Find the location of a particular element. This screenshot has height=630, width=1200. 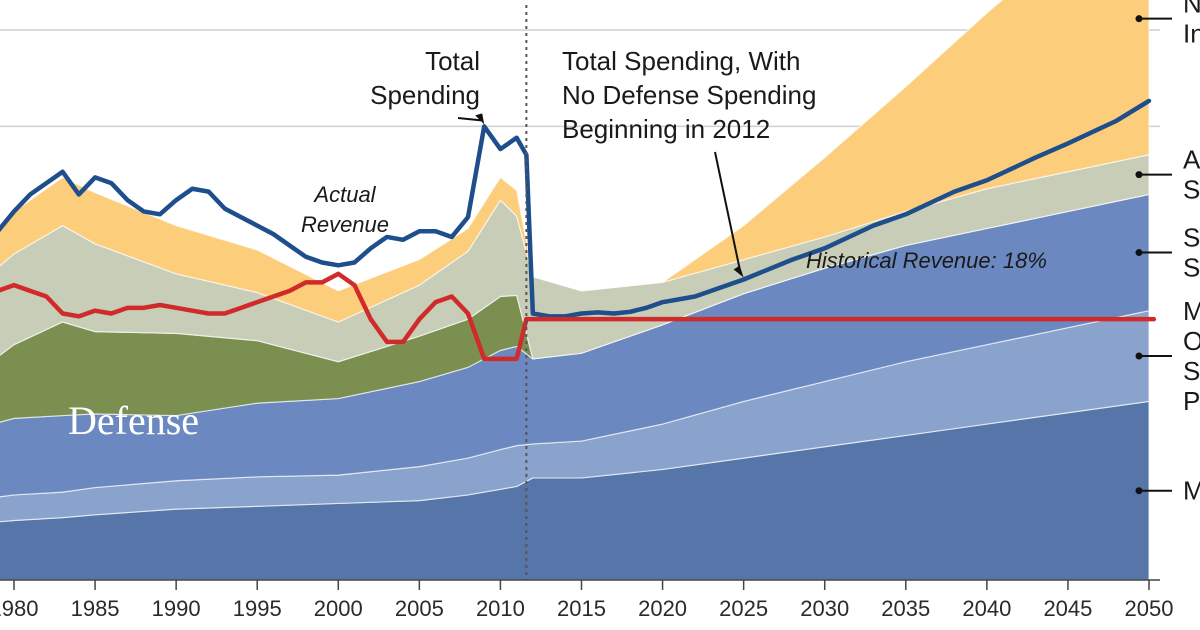

pointer-total-spending is located at coordinates (469, 119).